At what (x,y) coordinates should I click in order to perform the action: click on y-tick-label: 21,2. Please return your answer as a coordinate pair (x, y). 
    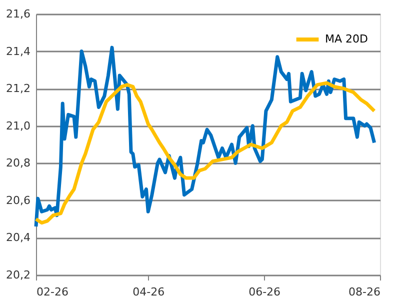
    Looking at the image, I should click on (18, 89).